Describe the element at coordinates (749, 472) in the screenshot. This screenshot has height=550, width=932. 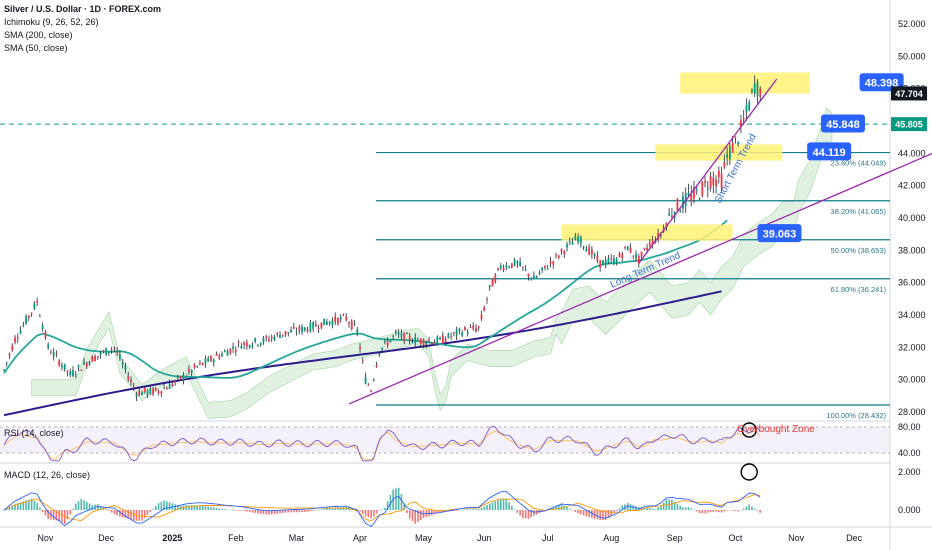
I see `macd-marker` at that location.